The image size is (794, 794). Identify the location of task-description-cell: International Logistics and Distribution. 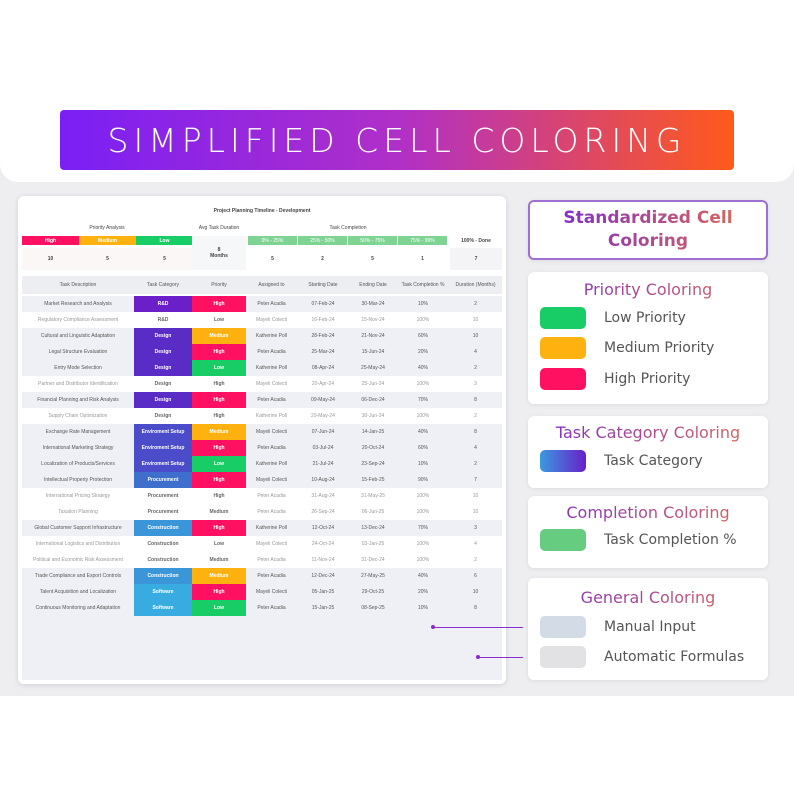
(78, 544).